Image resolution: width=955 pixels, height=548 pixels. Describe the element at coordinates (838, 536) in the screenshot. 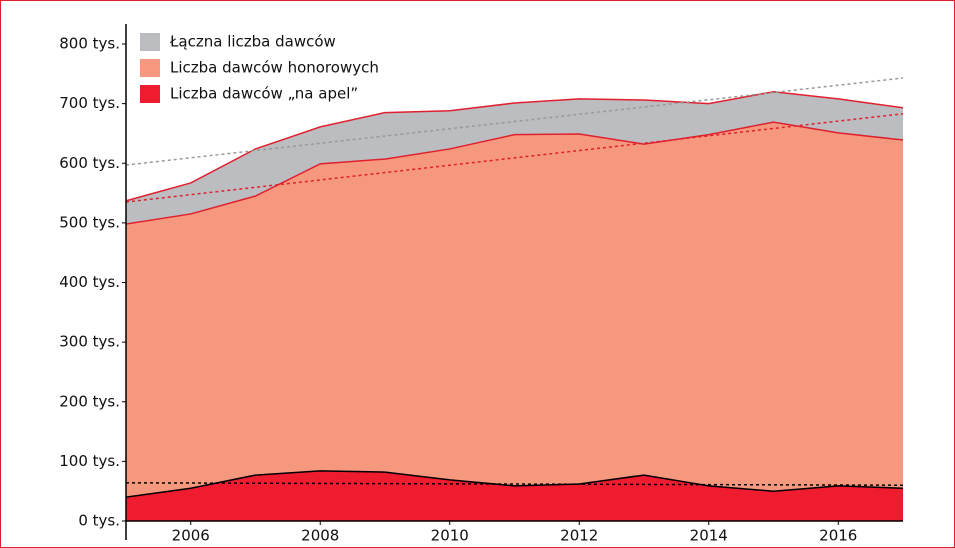

I see `x-tick-label: 2016` at that location.